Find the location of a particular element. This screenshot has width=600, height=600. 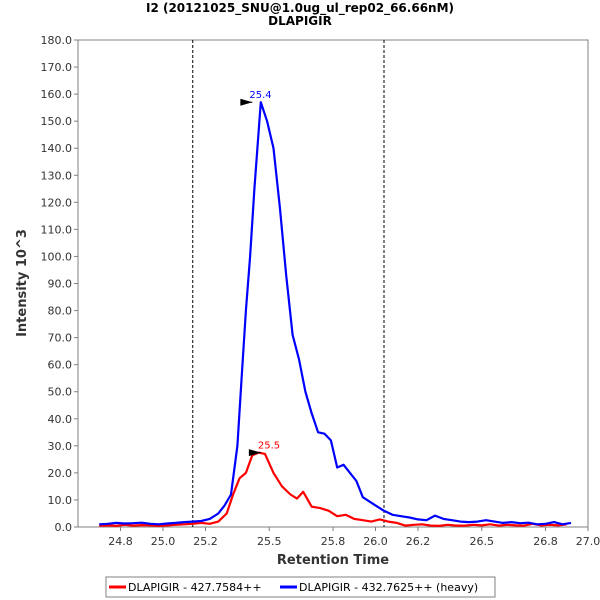

x-tick-label: 25.0 is located at coordinates (163, 541).